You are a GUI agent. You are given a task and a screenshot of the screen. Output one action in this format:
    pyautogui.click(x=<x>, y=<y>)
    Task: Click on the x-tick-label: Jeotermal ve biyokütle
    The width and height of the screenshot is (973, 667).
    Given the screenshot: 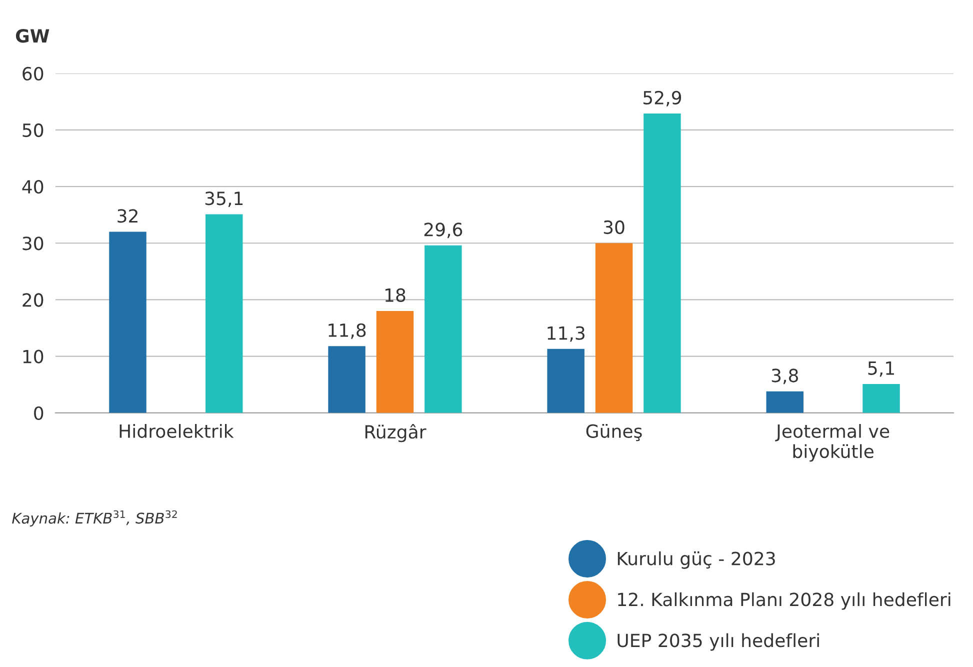 What is the action you would take?
    pyautogui.click(x=832, y=443)
    